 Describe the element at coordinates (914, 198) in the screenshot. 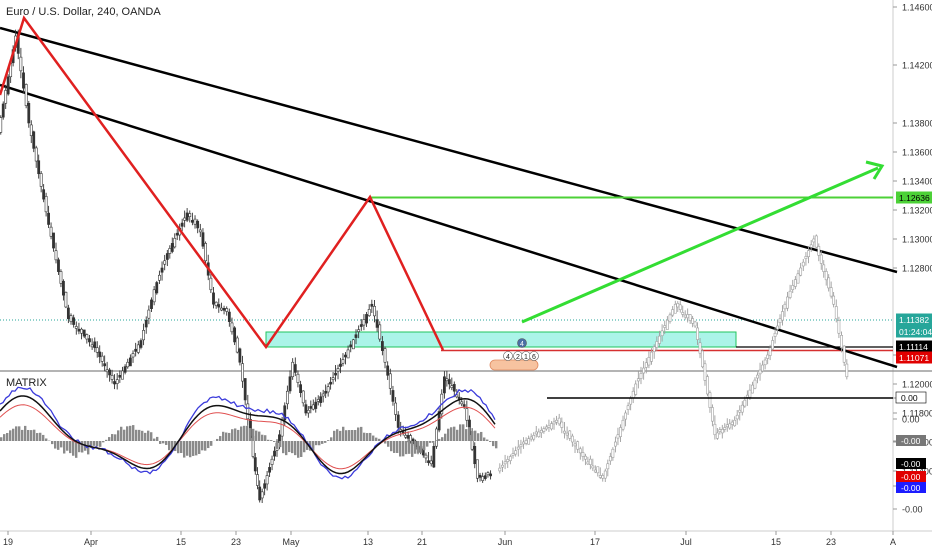

I see `price-label: 1.12636` at that location.